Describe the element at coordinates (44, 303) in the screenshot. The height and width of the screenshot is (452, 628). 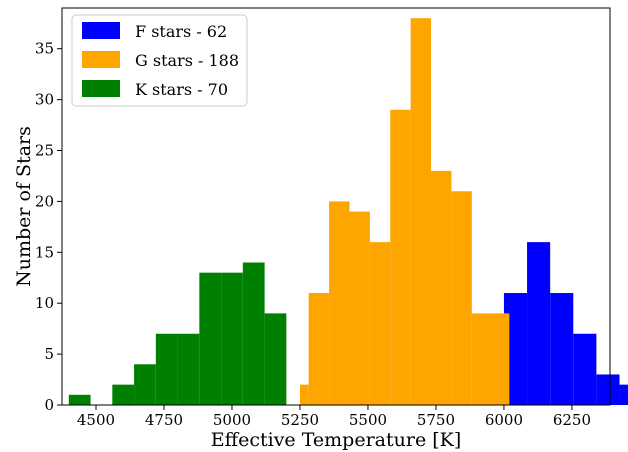
I see `y-tick-label: 10` at that location.